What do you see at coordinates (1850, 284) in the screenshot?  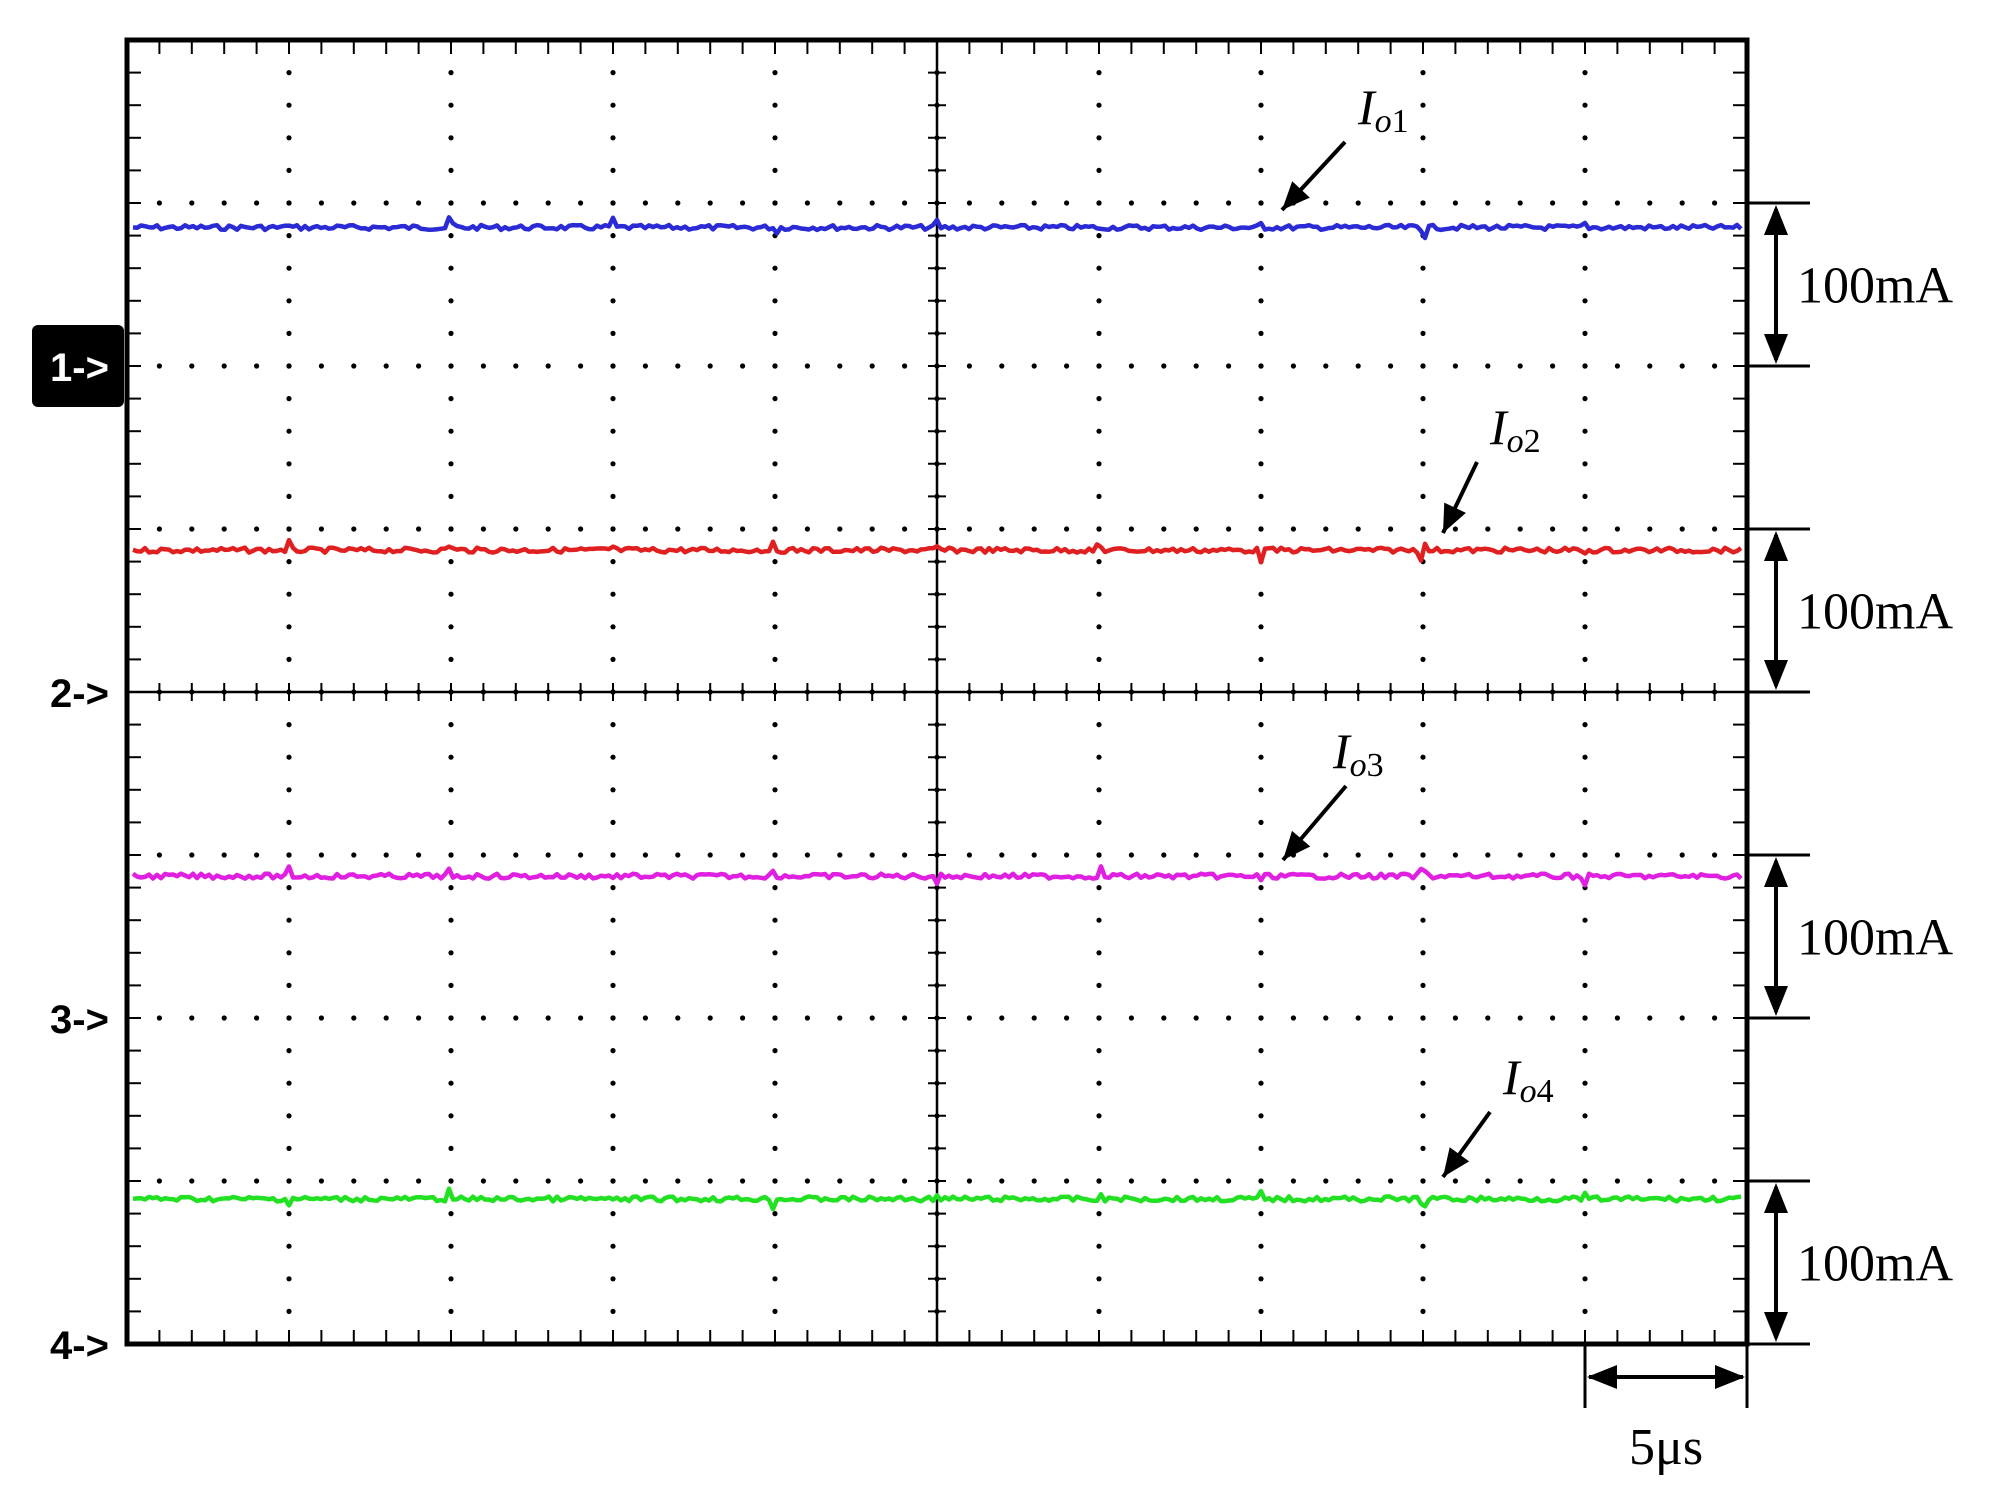 I see `scale-bar-o1: 100mA` at bounding box center [1850, 284].